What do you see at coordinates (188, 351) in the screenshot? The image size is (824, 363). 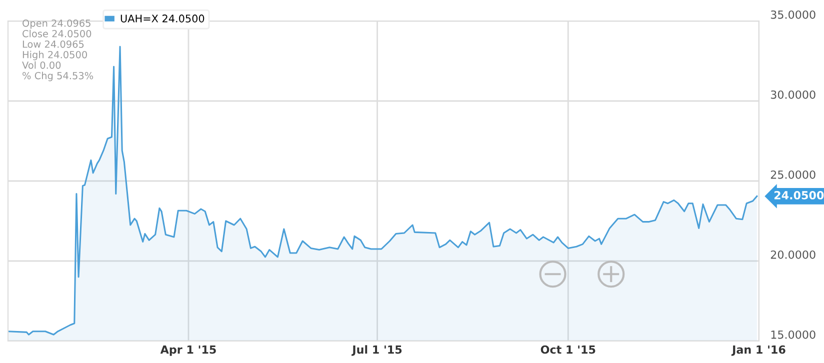 I see `x-tick-label: Apr 1 '15` at bounding box center [188, 351].